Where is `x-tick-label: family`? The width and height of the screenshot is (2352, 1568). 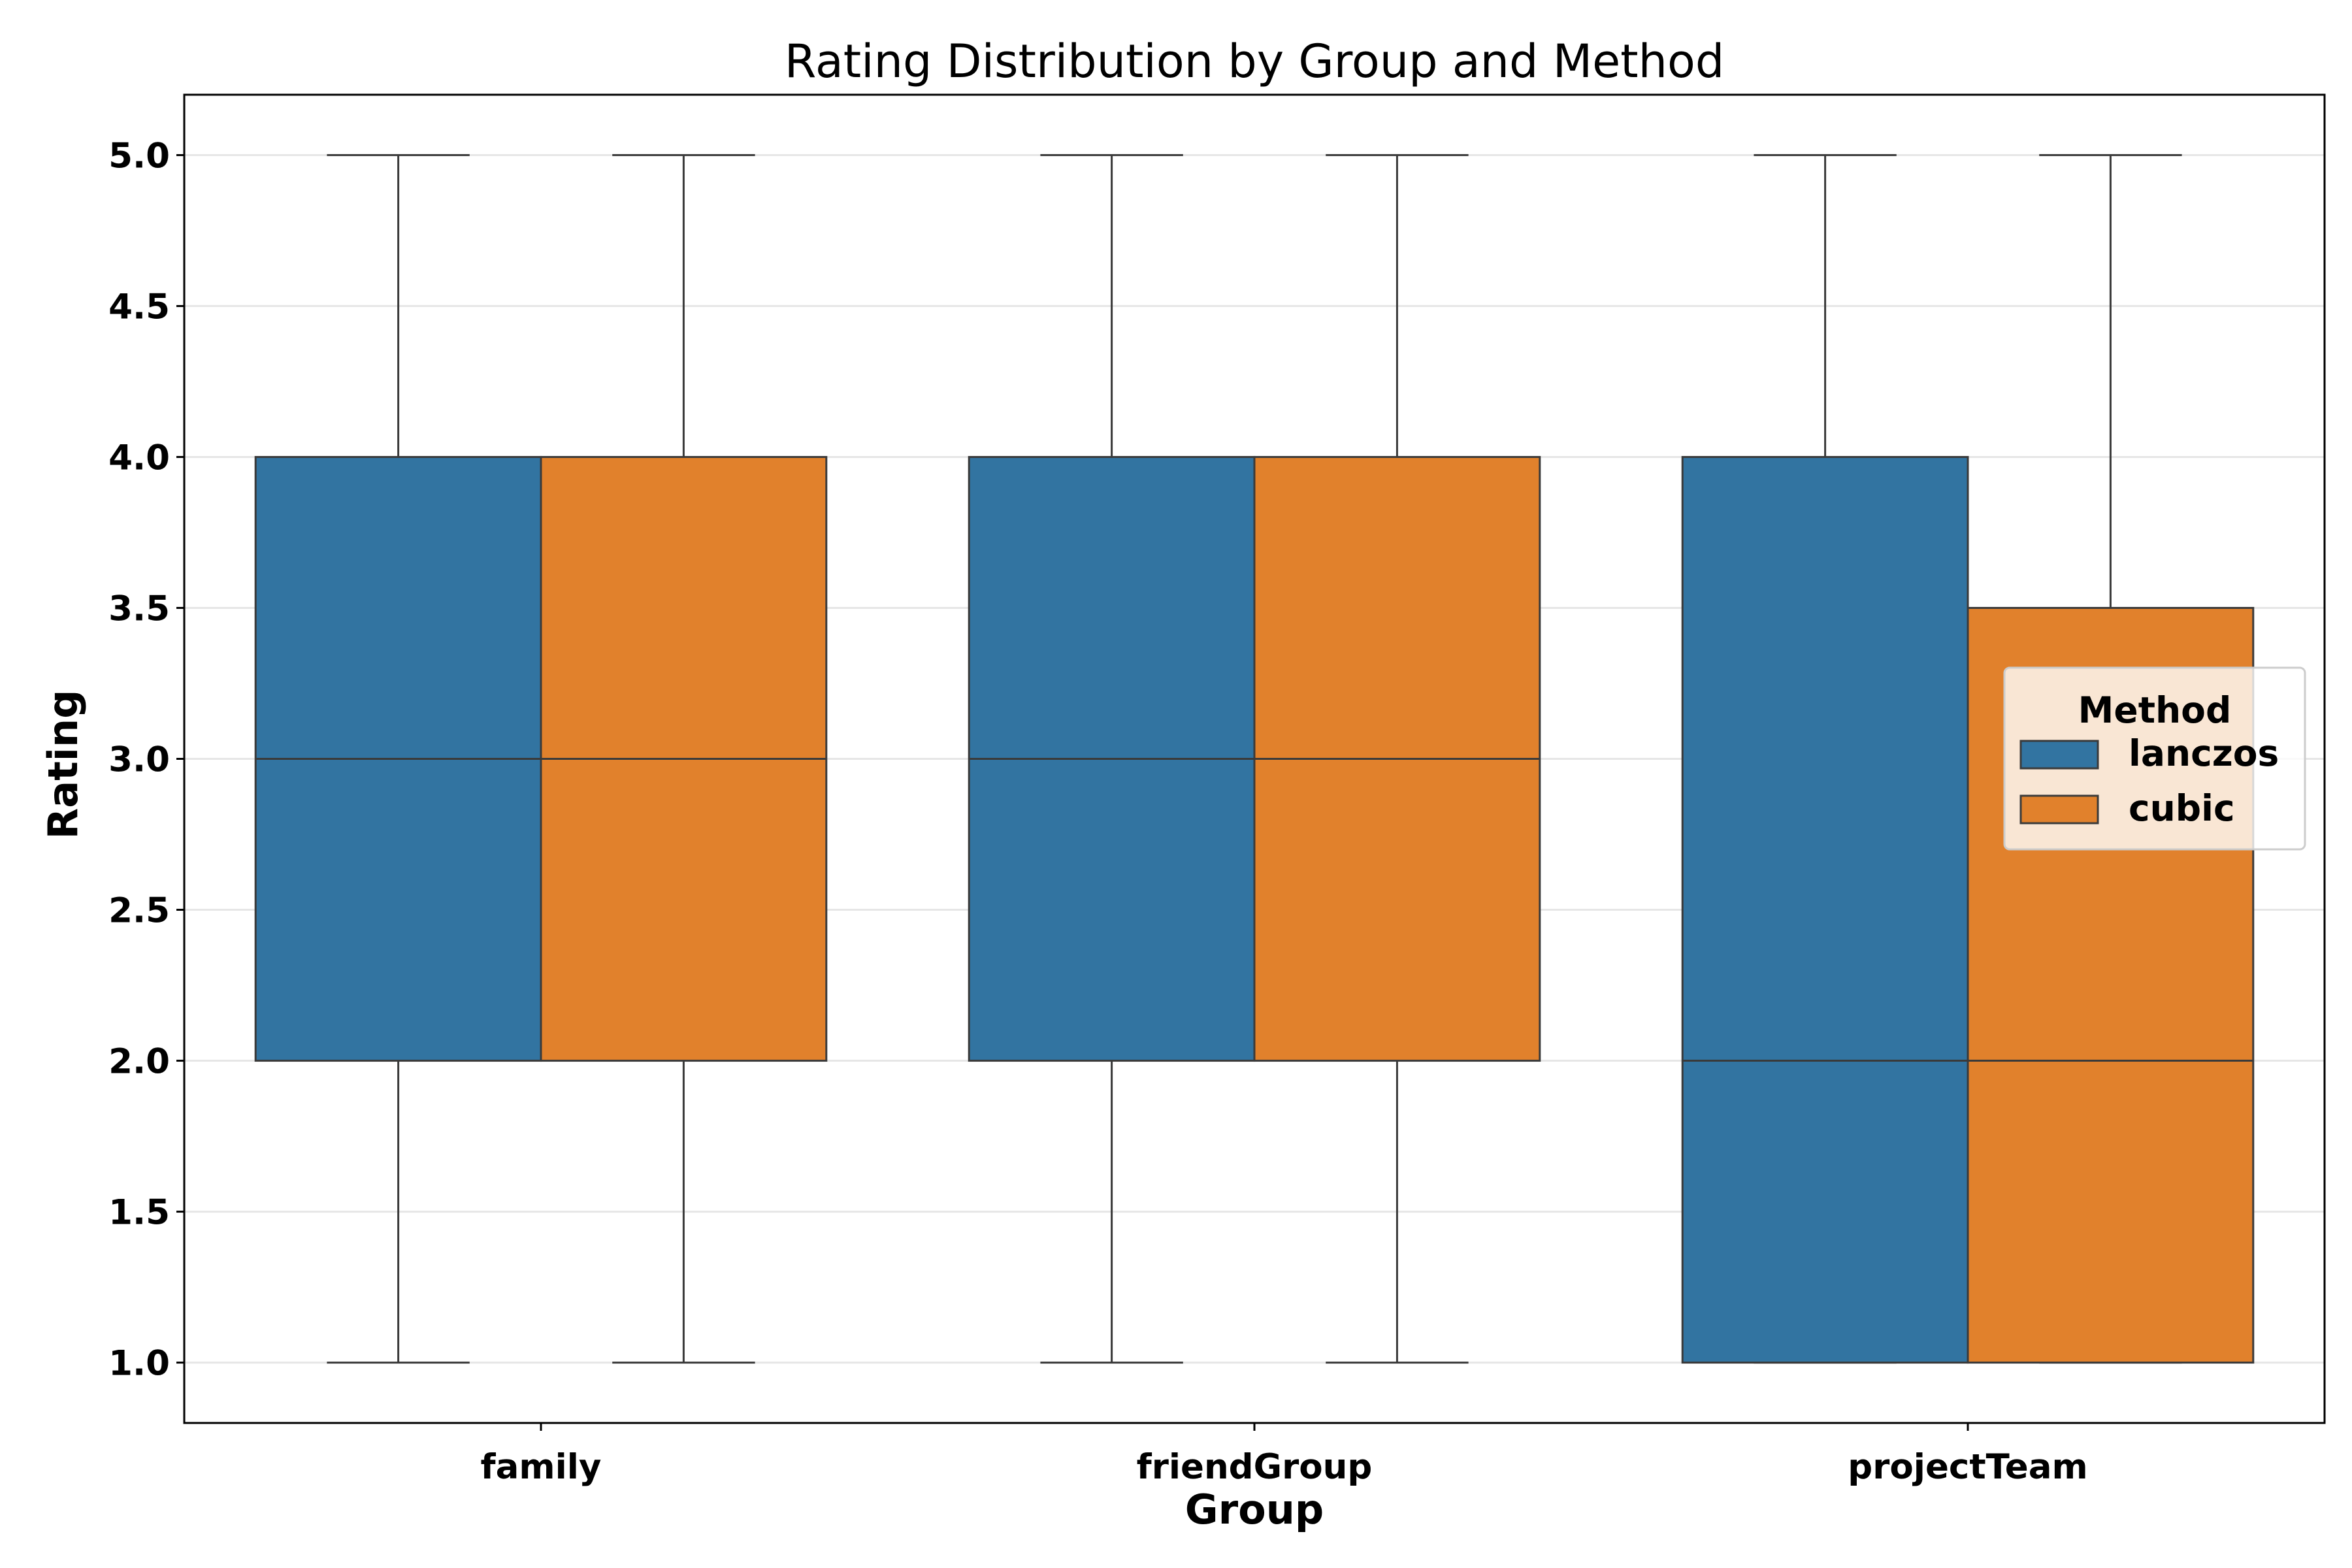
x-tick-label: family is located at coordinates (541, 1467).